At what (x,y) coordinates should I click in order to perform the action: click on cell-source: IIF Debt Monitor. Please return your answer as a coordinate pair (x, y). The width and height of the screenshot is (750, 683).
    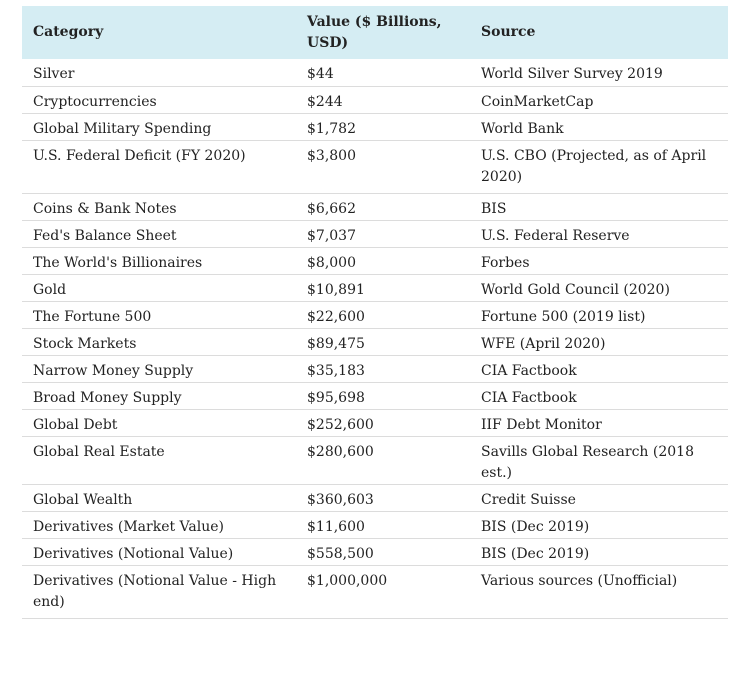
    Looking at the image, I should click on (599, 423).